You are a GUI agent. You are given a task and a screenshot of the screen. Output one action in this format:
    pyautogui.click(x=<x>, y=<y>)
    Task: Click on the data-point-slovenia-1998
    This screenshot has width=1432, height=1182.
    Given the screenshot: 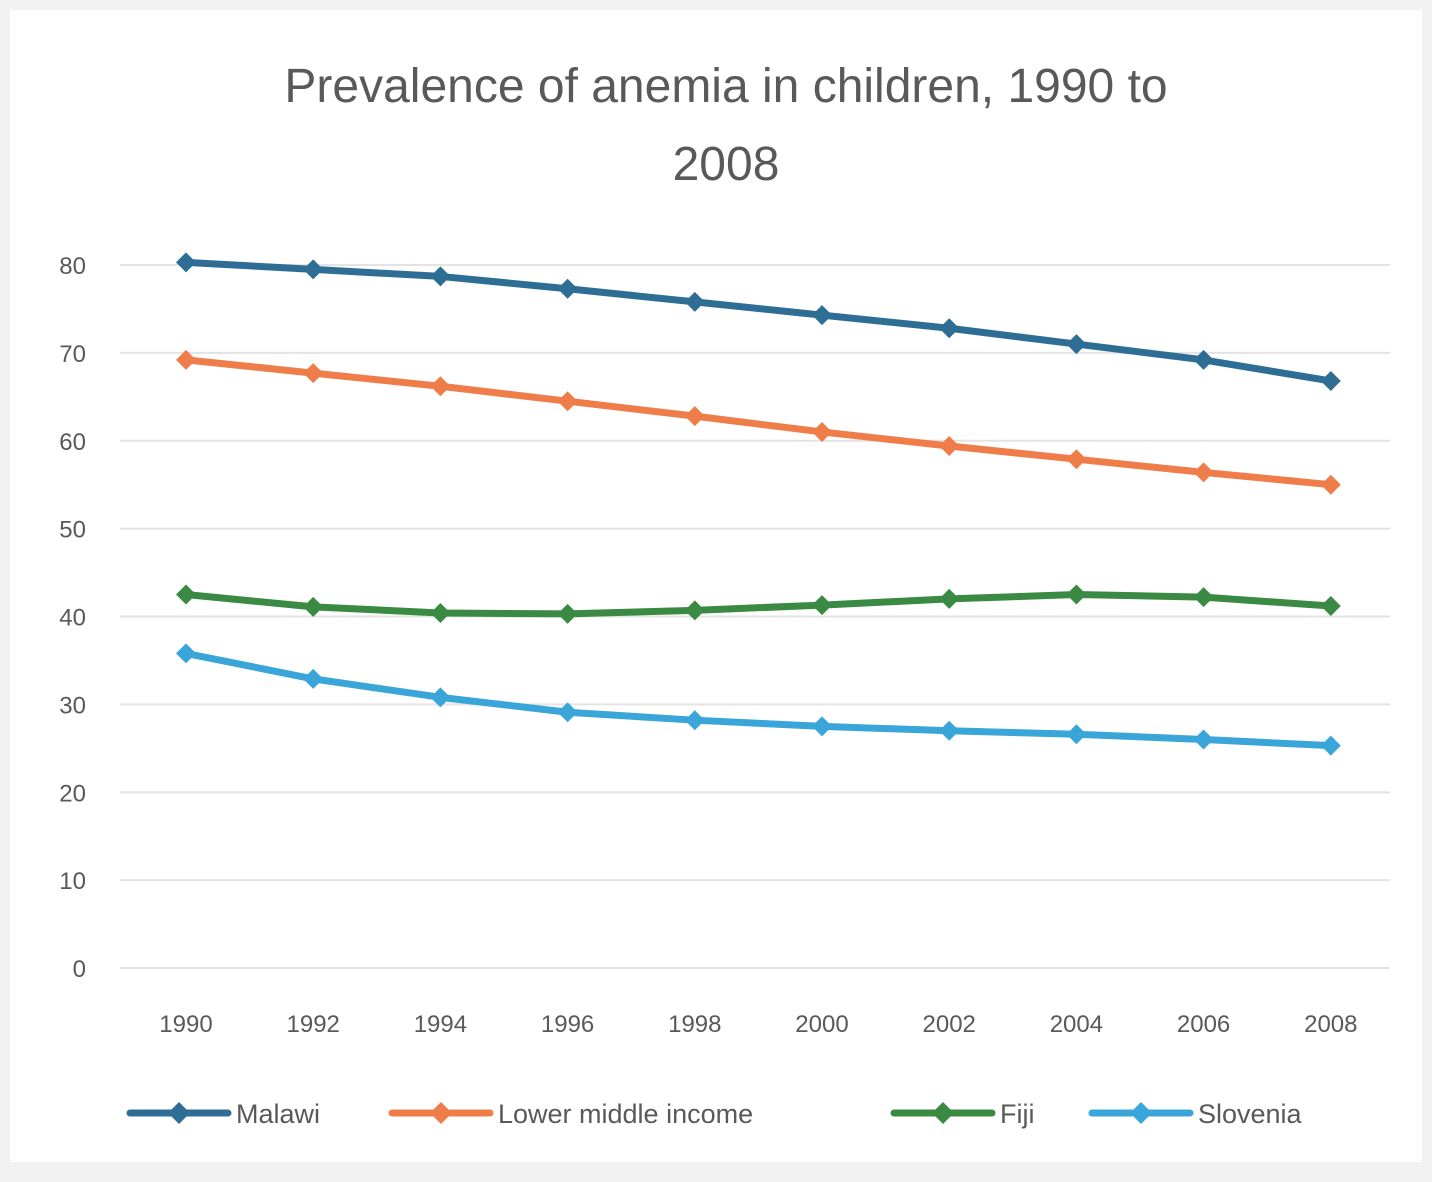 What is the action you would take?
    pyautogui.click(x=694, y=720)
    